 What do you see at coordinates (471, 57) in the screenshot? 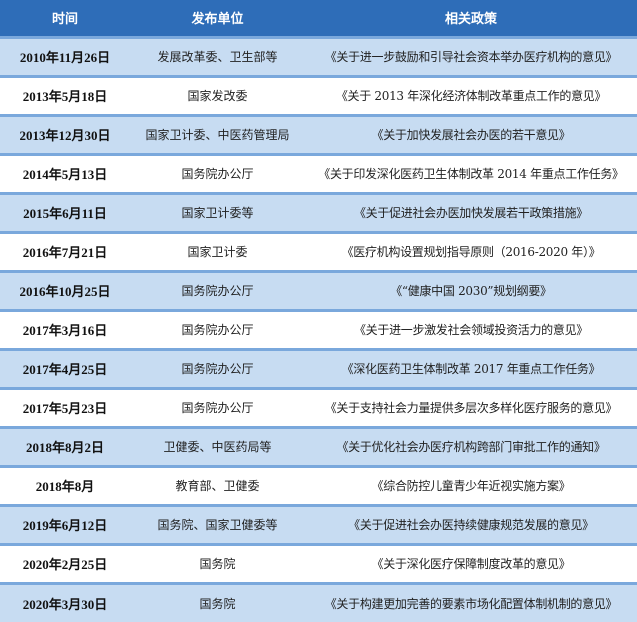
I see `cell-policy: 《关于进一步鼓励和引导社会资本举办医疗机构的意见》` at bounding box center [471, 57].